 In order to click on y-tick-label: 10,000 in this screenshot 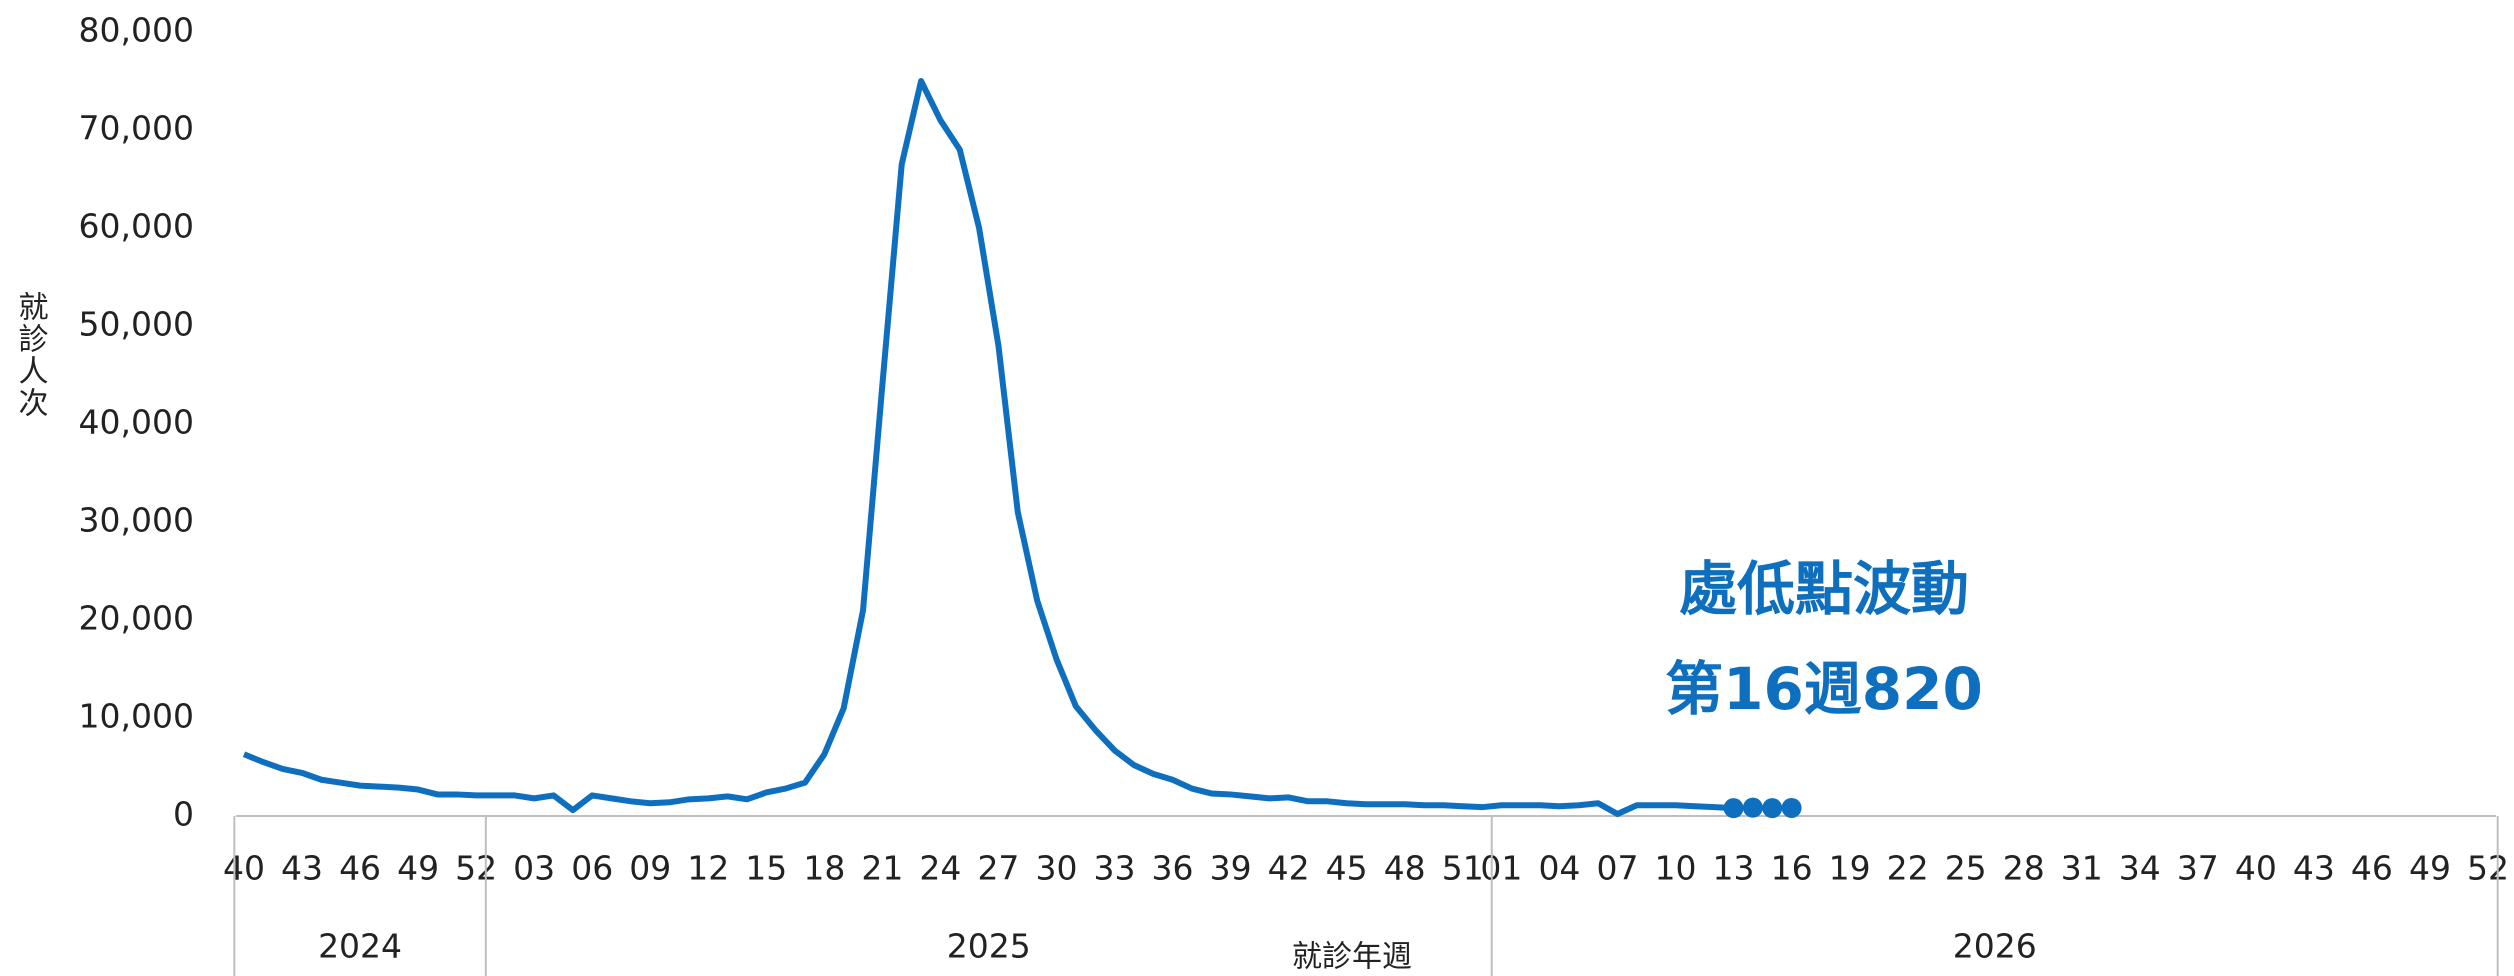, I will do `click(136, 716)`.